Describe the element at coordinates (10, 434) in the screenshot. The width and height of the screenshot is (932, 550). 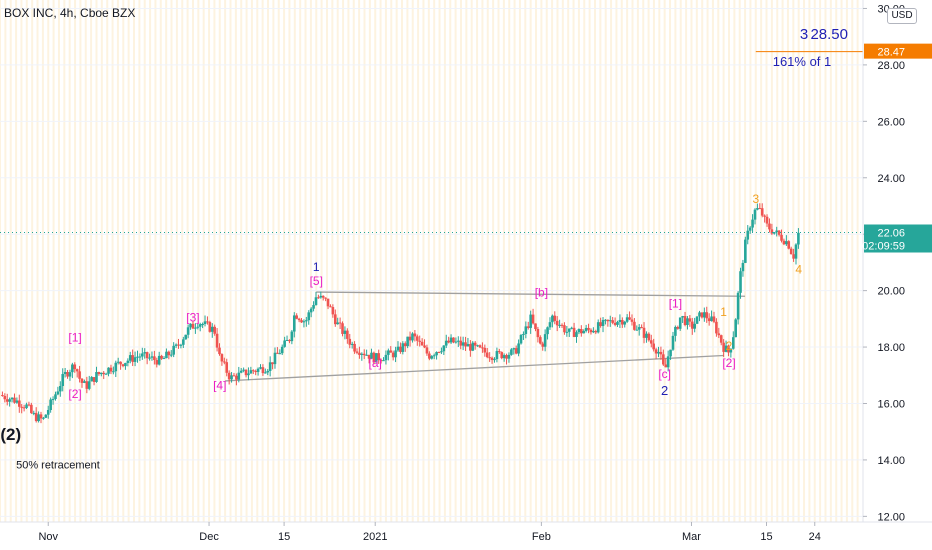
I see `wave-label: (2)` at that location.